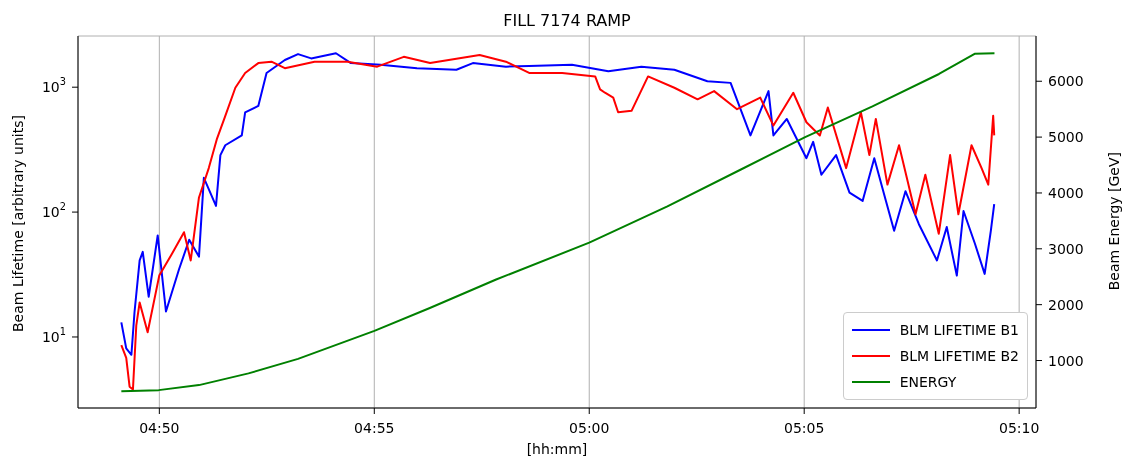 This screenshot has height=473, width=1134. Describe the element at coordinates (959, 356) in the screenshot. I see `legend-label: BLM LIFETIME B2` at that location.